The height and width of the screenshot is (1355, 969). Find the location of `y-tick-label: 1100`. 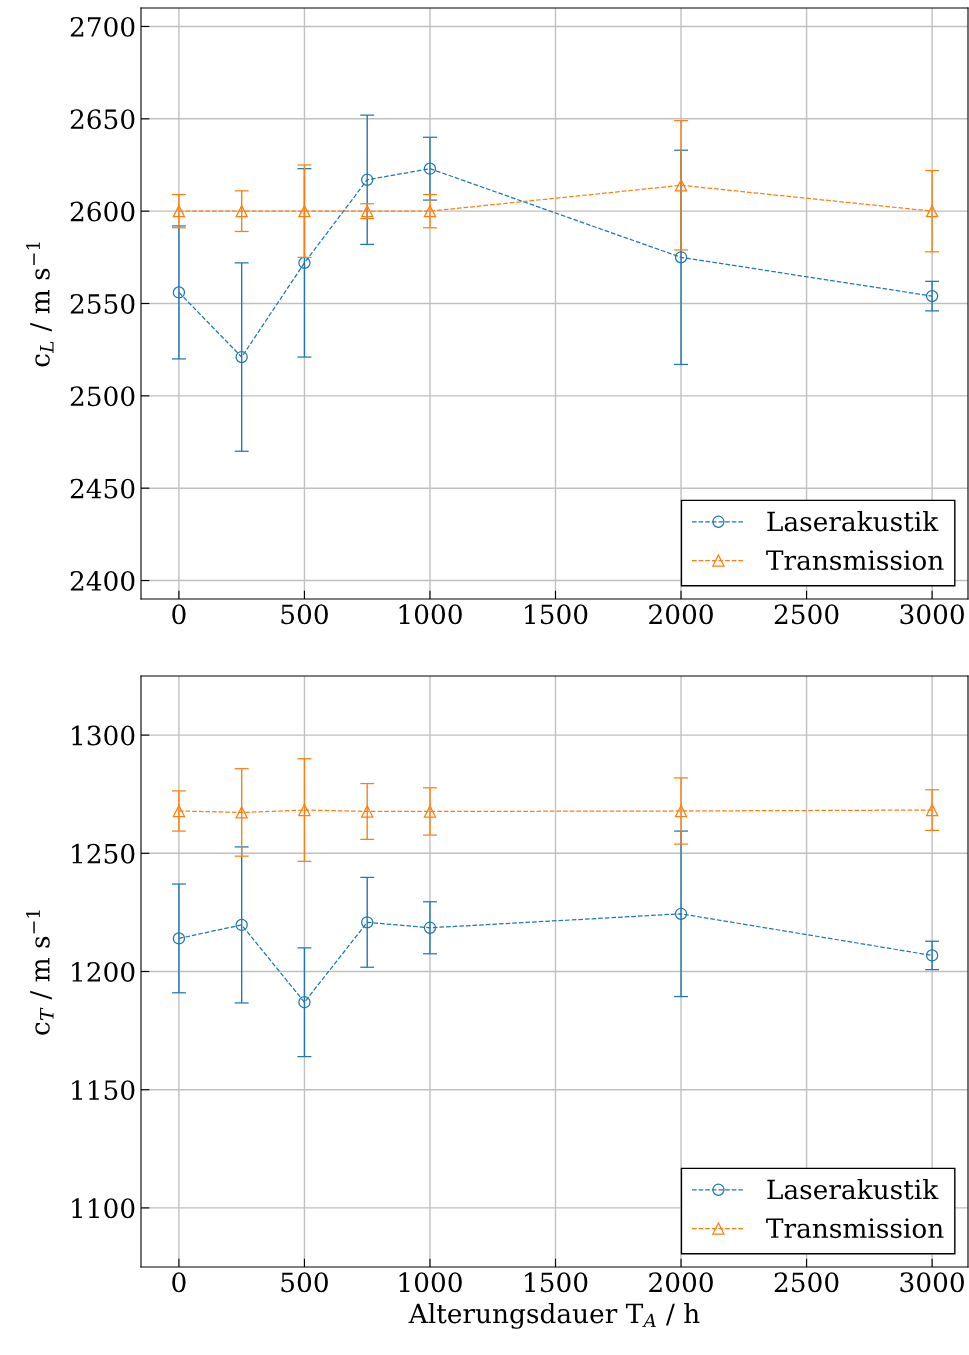

y-tick-label: 1100 is located at coordinates (103, 1208).